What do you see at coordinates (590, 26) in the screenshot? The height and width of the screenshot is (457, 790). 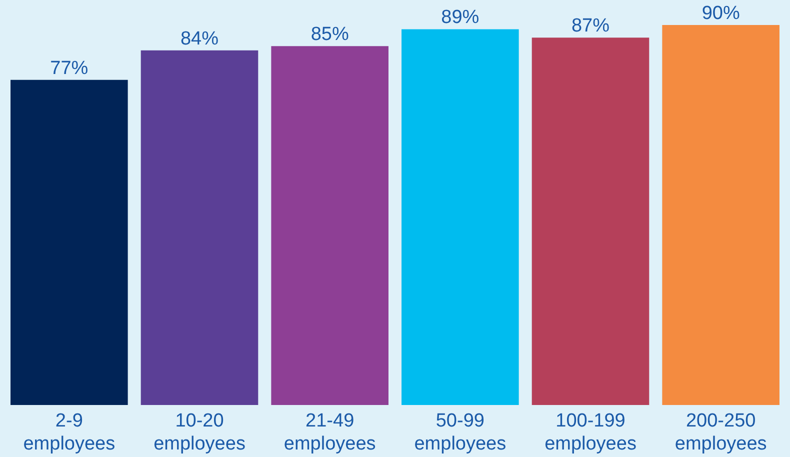 I see `data-label: 87%` at bounding box center [590, 26].